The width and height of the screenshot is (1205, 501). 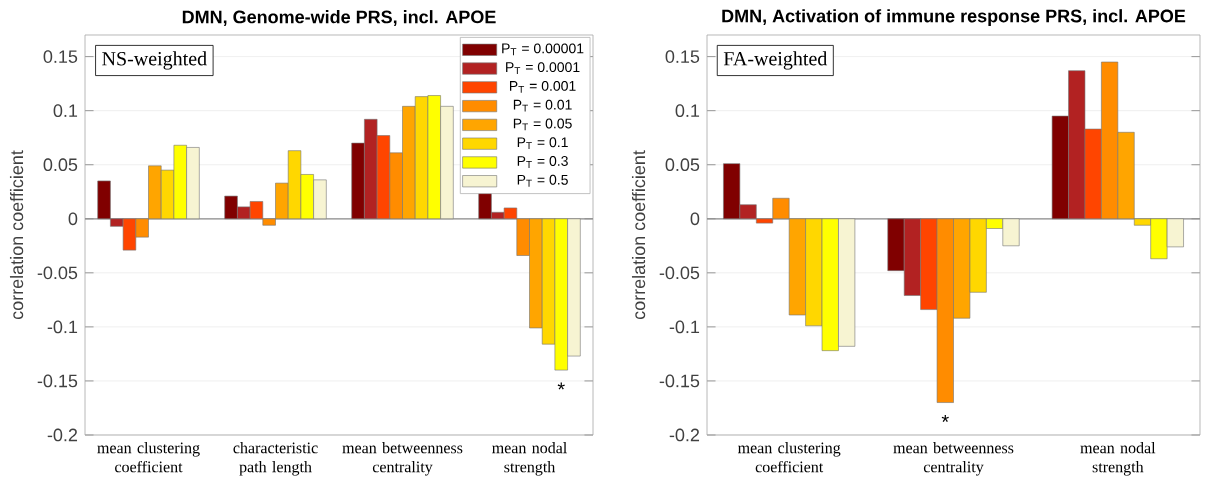 I want to click on chart-title: DMN, Genome-wide PRS, incl. APOE, so click(x=339, y=18).